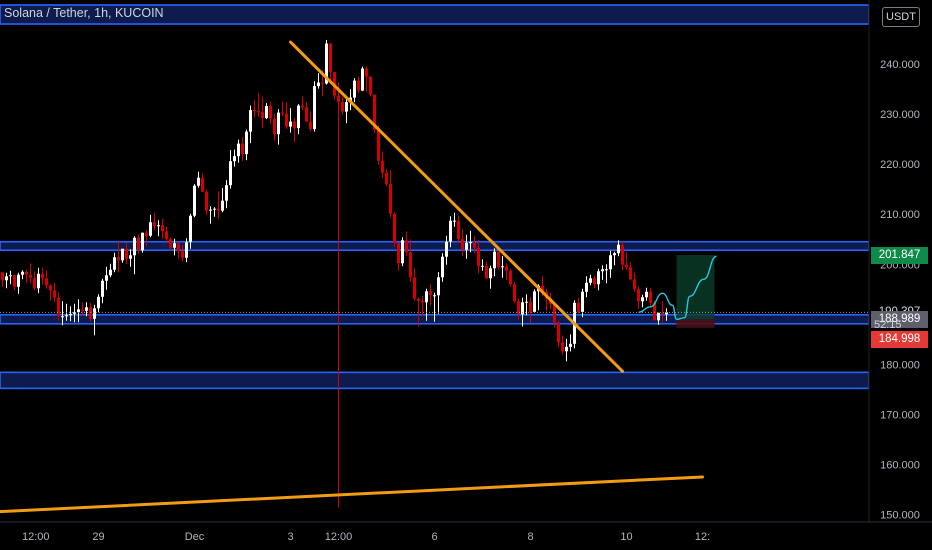  Describe the element at coordinates (695, 323) in the screenshot. I see `stop-area` at that location.